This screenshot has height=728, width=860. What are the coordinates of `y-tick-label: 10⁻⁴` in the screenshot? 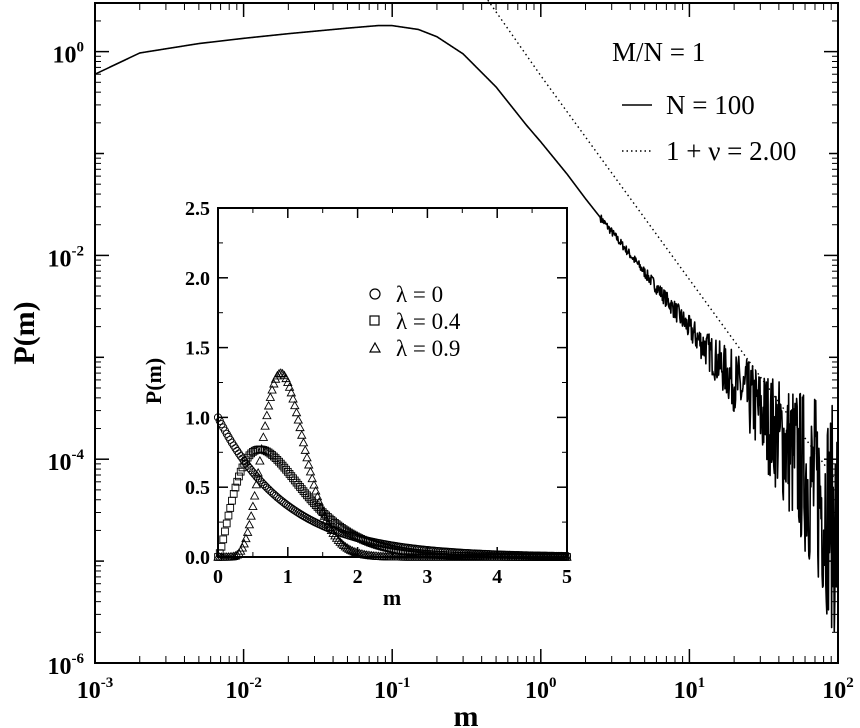 It's located at (66, 461).